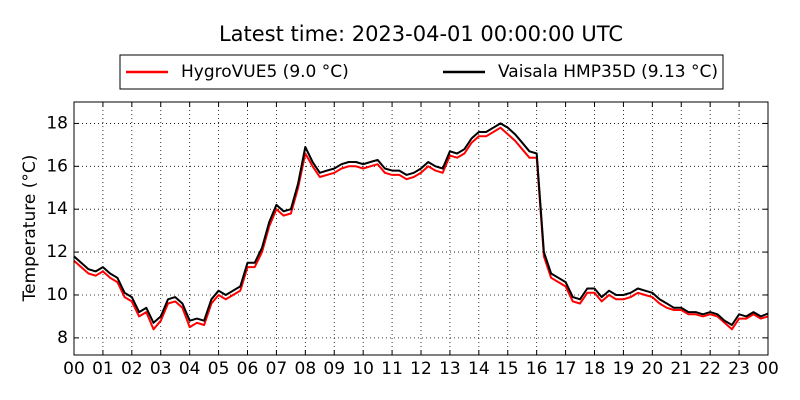  Describe the element at coordinates (710, 369) in the screenshot. I see `x-tick-label: 22` at that location.